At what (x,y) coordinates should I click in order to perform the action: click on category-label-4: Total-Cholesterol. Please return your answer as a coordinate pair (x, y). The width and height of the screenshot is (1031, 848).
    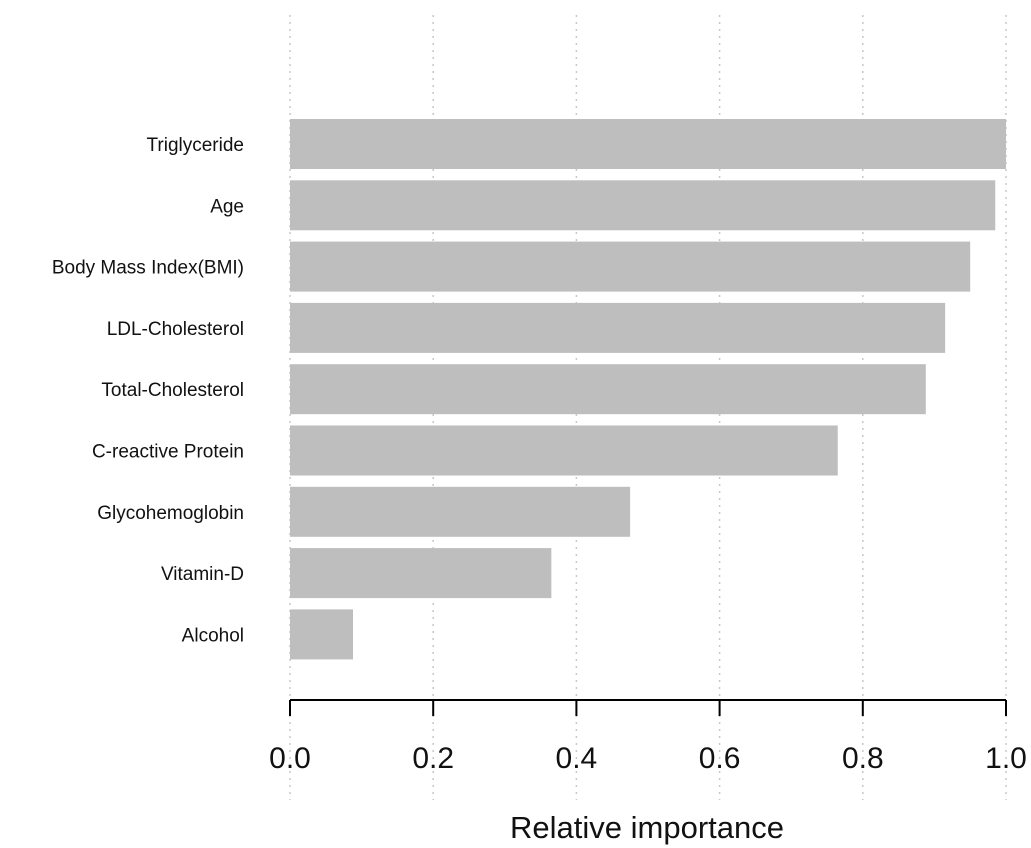
    Looking at the image, I should click on (172, 390).